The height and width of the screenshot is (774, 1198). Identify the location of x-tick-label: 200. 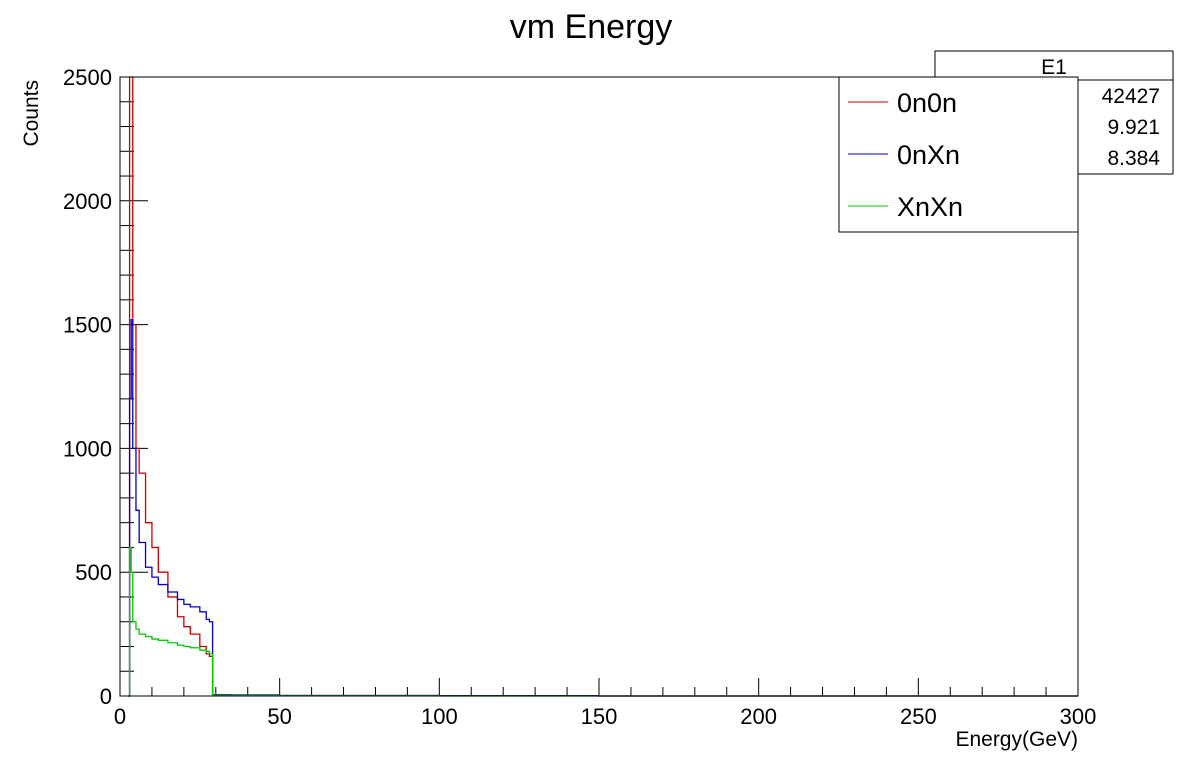
(758, 716).